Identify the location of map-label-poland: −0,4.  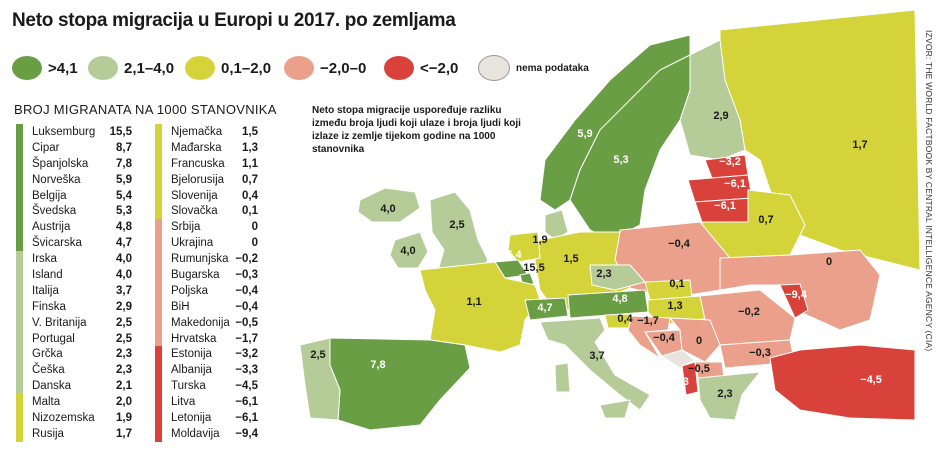
(679, 244).